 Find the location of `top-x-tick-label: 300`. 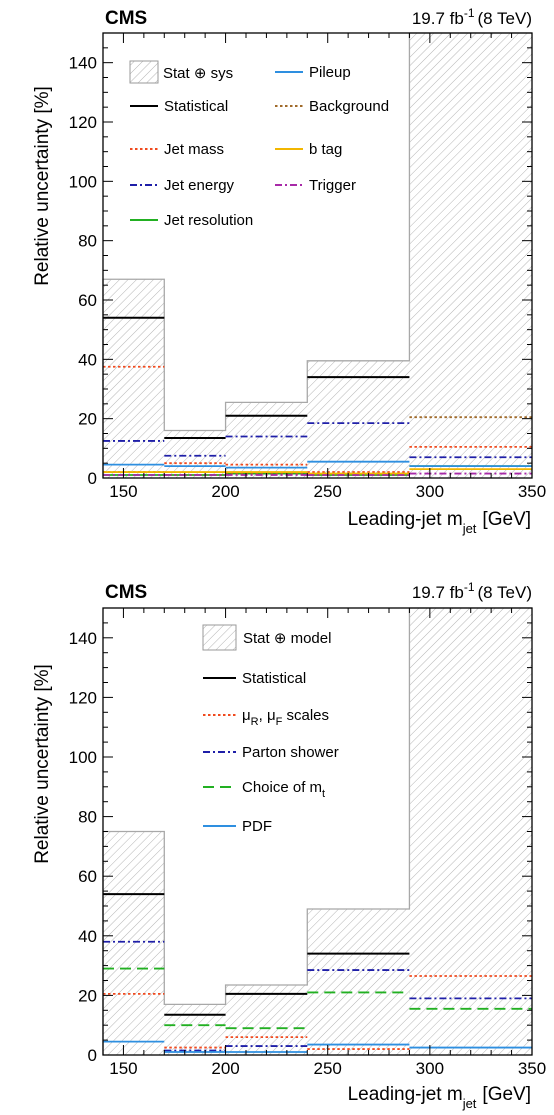

top-x-tick-label: 300 is located at coordinates (430, 491).